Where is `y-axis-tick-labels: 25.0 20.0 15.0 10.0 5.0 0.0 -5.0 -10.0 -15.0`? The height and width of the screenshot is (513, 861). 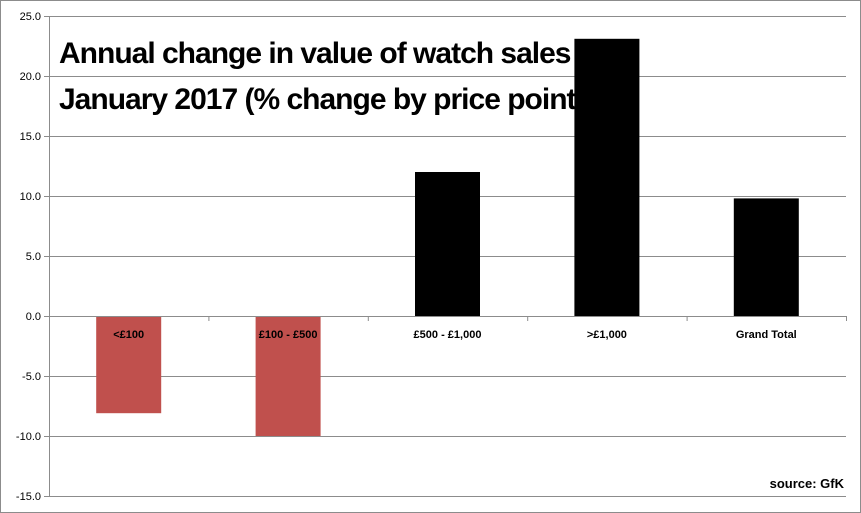
y-axis-tick-labels: 25.0 20.0 15.0 10.0 5.0 0.0 -5.0 -10.0 -15.0 is located at coordinates (28, 257).